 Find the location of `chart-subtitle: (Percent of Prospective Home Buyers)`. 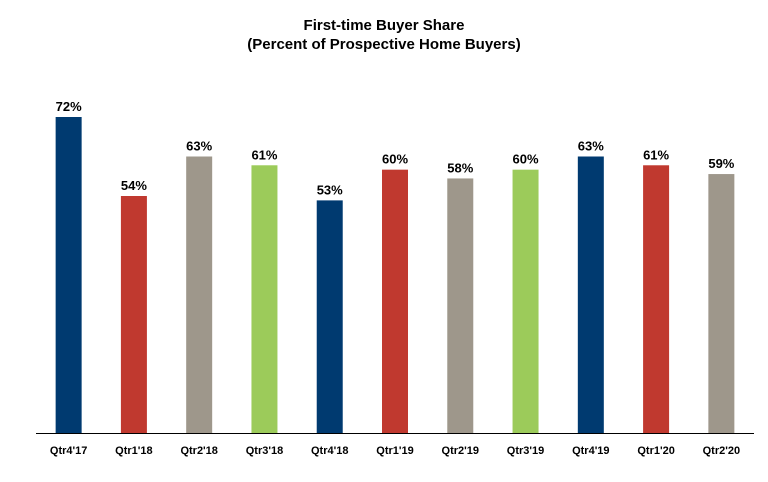

chart-subtitle: (Percent of Prospective Home Buyers) is located at coordinates (384, 44).